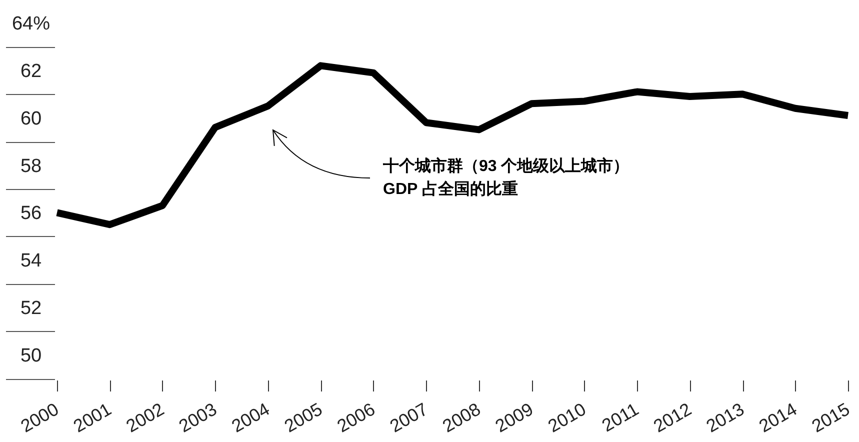 The width and height of the screenshot is (859, 442). I want to click on x-tick-label: 2000, so click(39, 417).